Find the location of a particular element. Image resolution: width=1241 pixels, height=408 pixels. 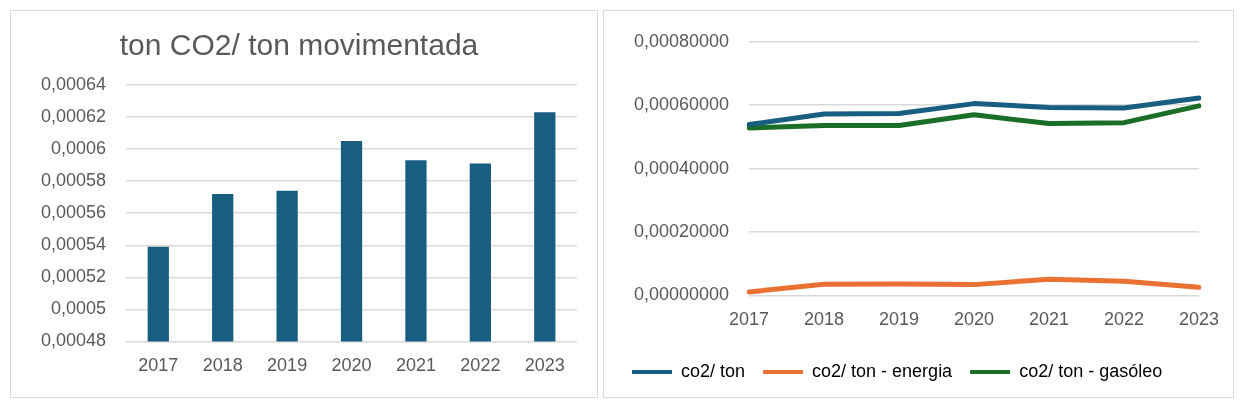

y-tick-label: 0,00020000 is located at coordinates (681, 230).